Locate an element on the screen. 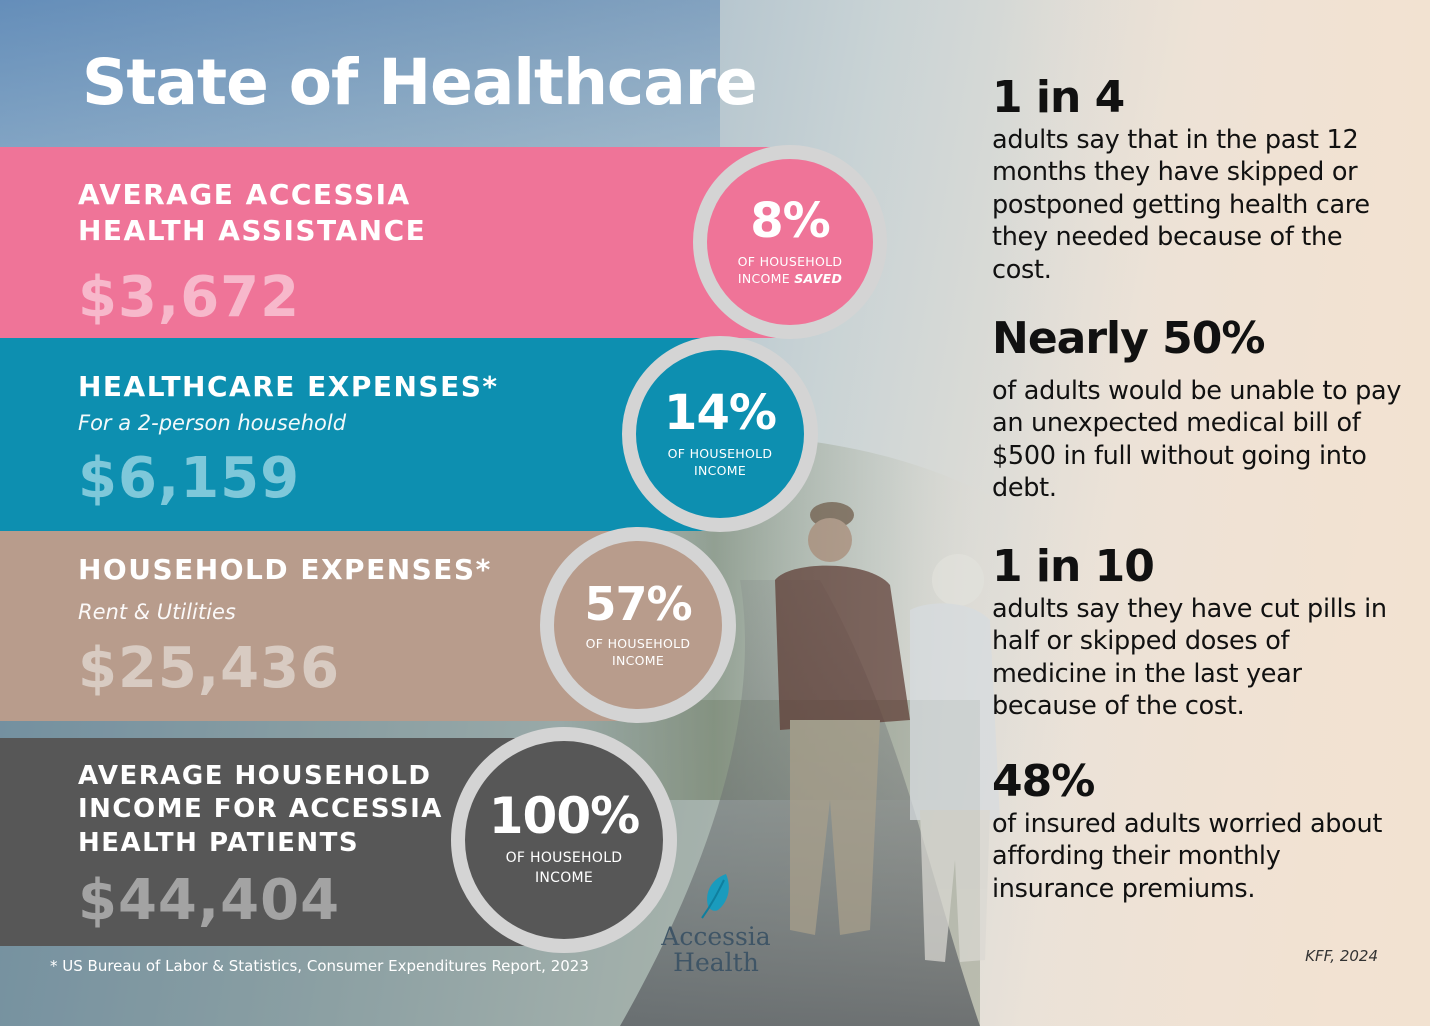  stat-headline: 48% is located at coordinates (1043, 781).